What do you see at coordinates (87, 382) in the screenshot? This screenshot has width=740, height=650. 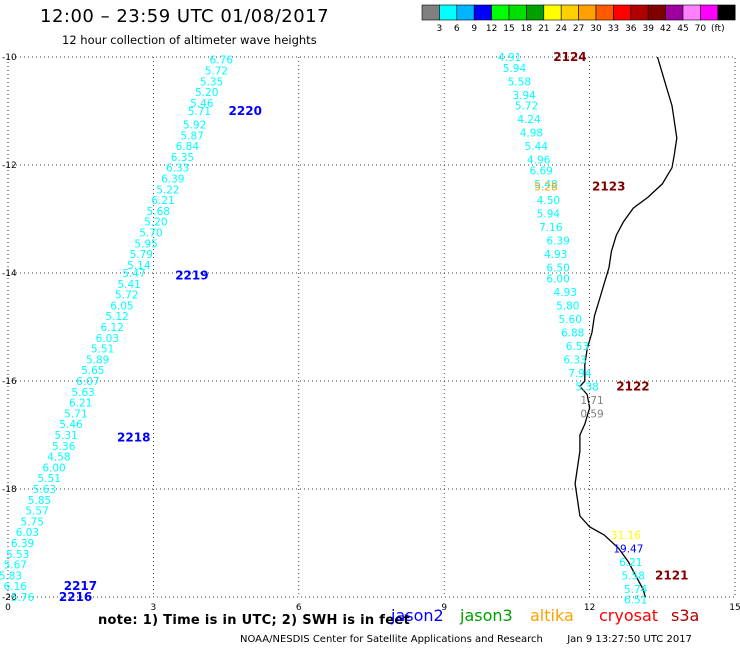 I see `wave-height-label: 6.07` at bounding box center [87, 382].